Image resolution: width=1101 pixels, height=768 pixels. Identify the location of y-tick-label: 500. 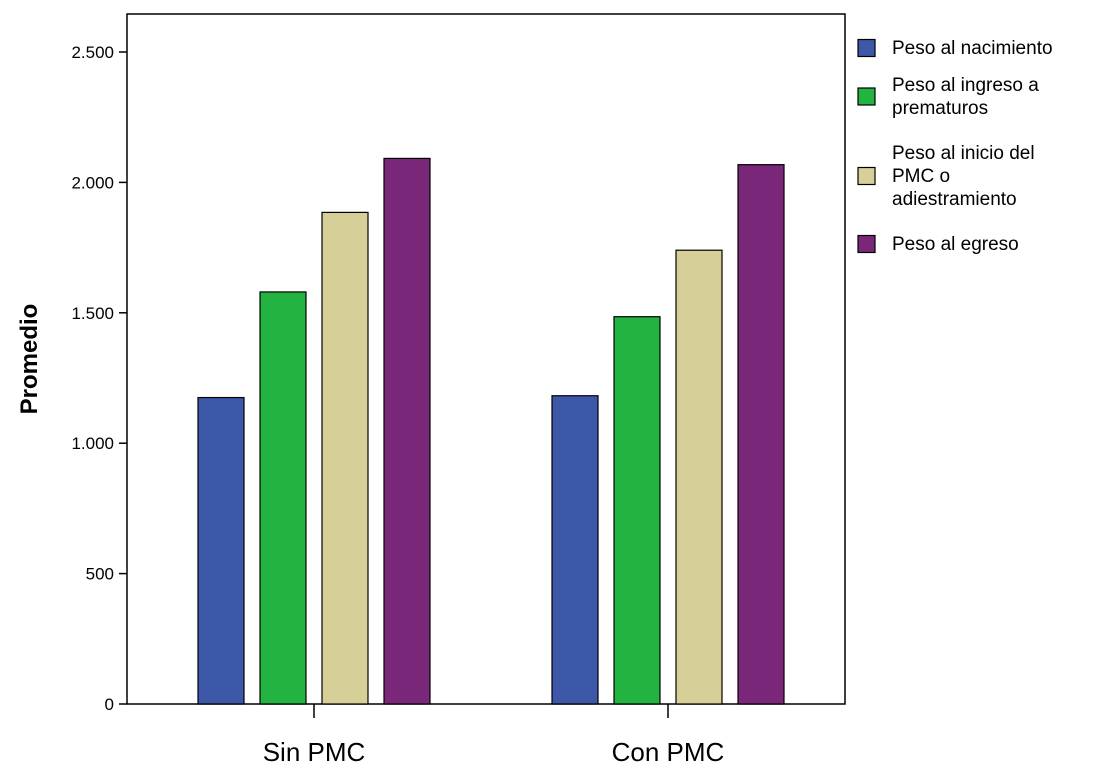
(100, 574).